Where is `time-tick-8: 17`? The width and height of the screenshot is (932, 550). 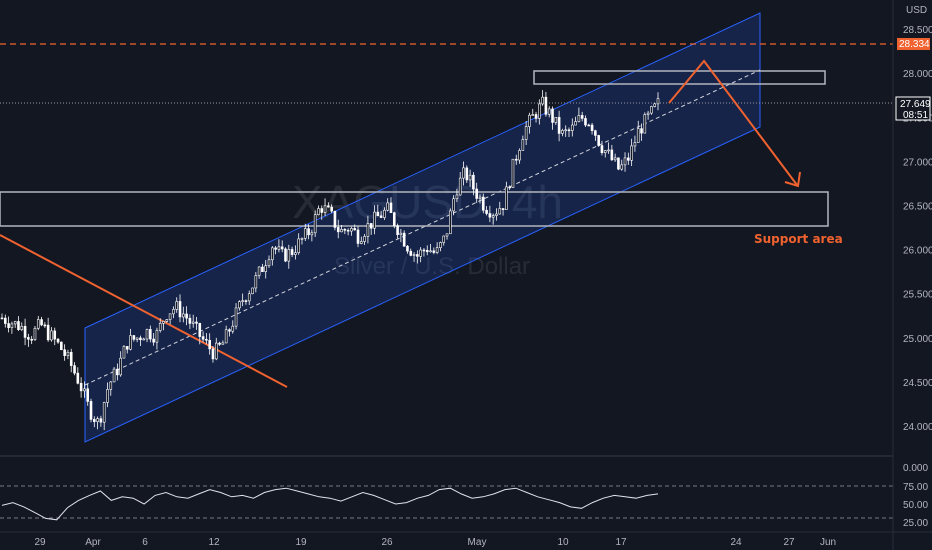 time-tick-8: 17 is located at coordinates (621, 542).